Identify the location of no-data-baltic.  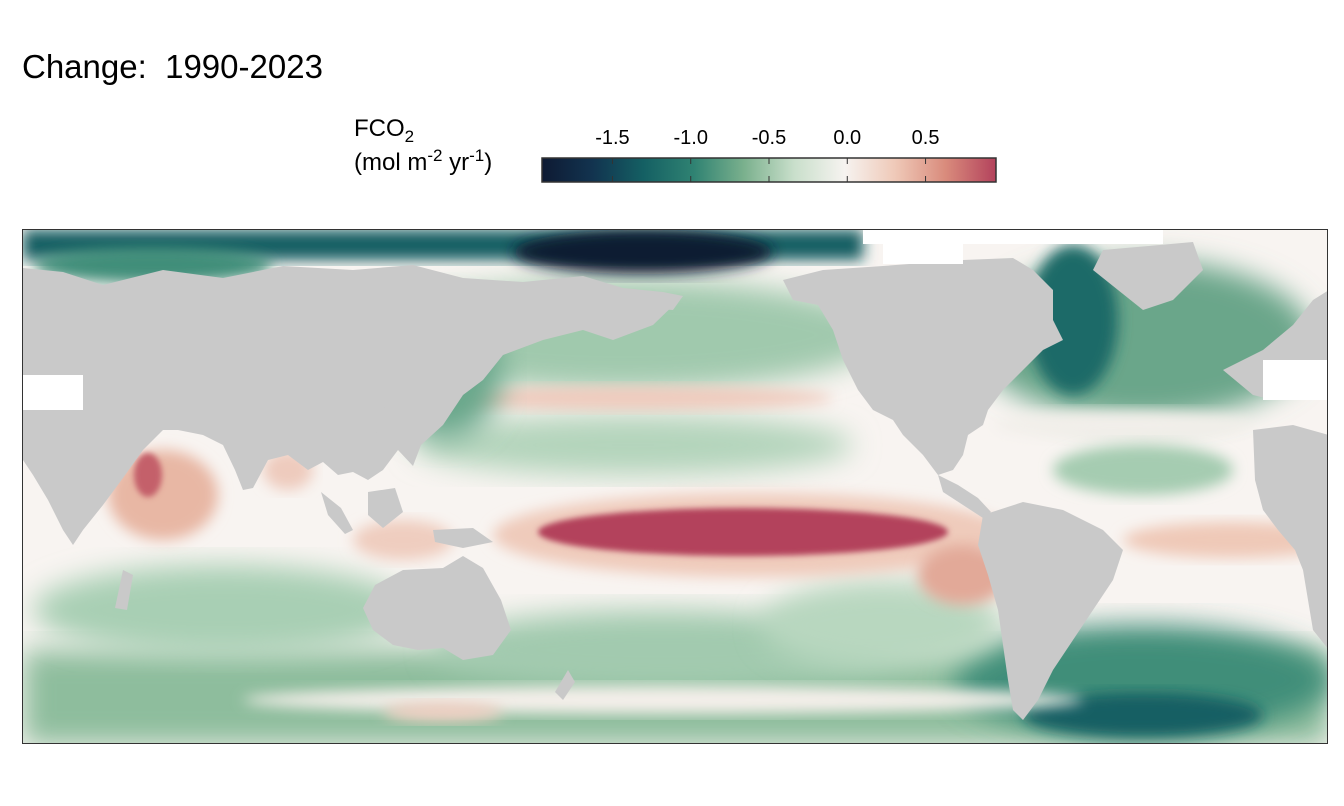
(1295, 380).